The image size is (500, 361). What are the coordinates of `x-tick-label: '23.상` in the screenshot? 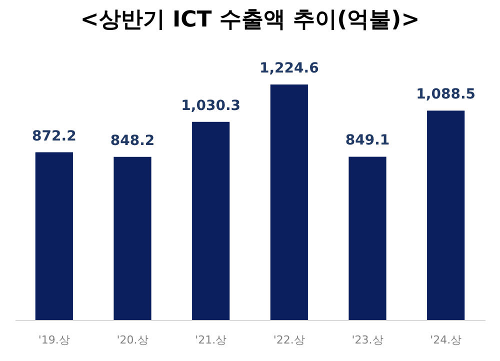 It's located at (368, 340).